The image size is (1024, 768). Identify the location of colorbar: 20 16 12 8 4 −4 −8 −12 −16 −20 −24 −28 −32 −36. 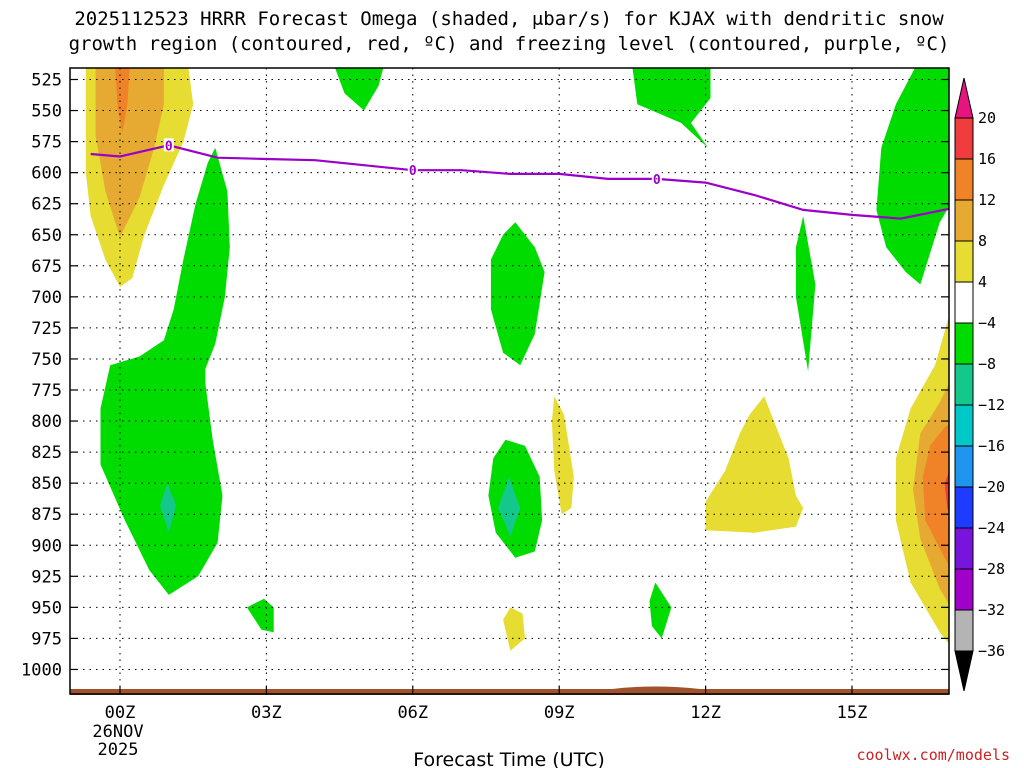
(979, 384).